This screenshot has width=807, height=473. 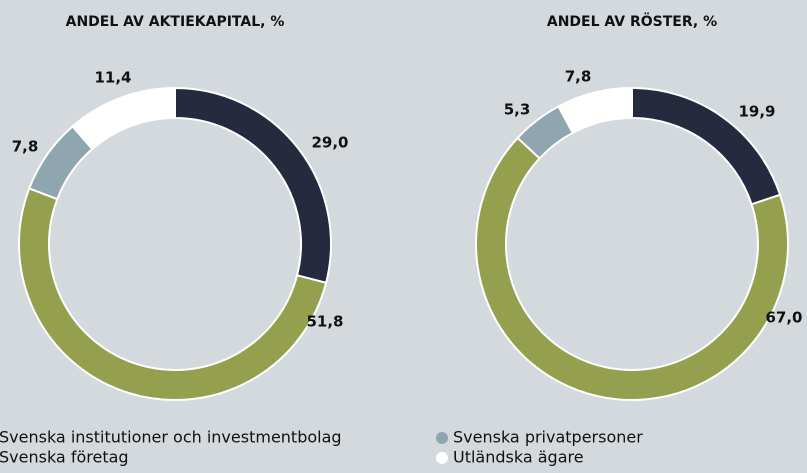 What do you see at coordinates (175, 22) in the screenshot?
I see `chart-title: ANDEL AV AKTIEKAPITAL, %` at bounding box center [175, 22].